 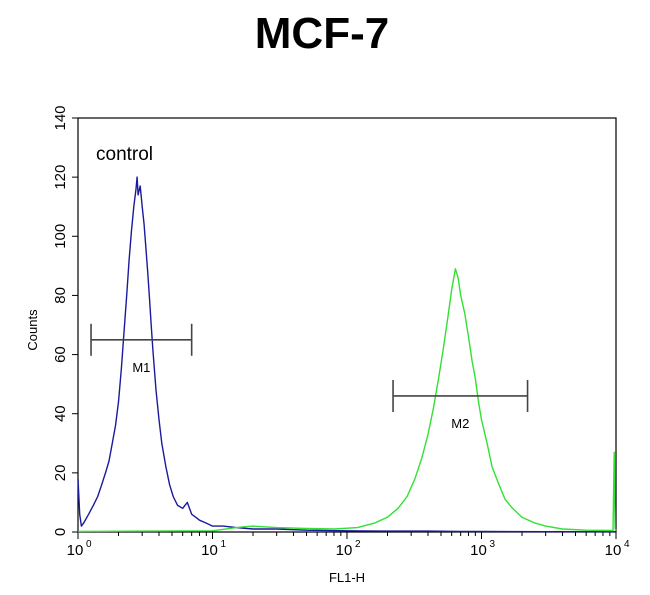 What do you see at coordinates (224, 544) in the screenshot?
I see `x-tick-exponent: 1` at bounding box center [224, 544].